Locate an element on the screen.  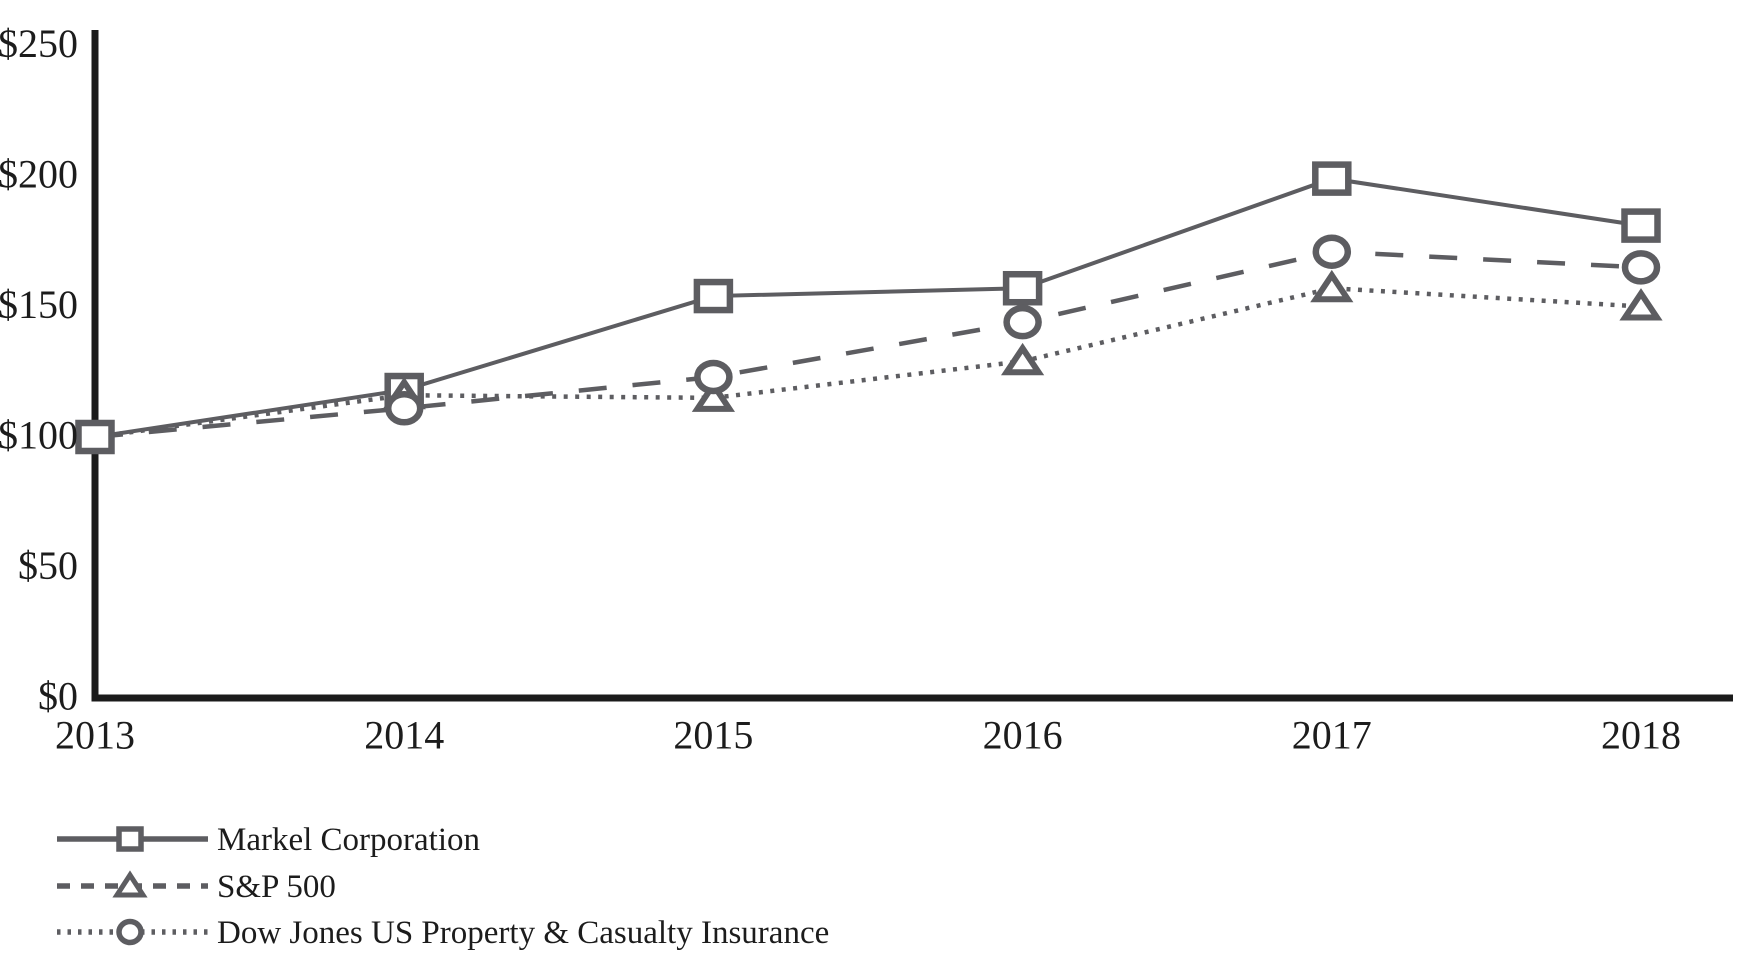
series-line-triangle is located at coordinates (868, 362).